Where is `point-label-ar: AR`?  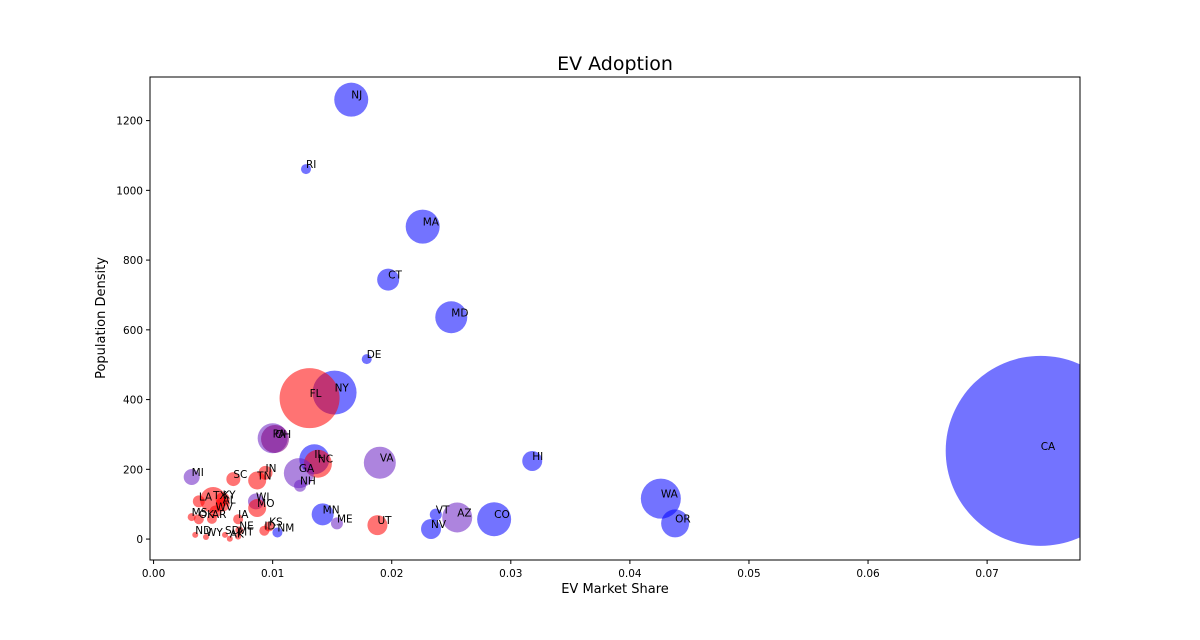 point-label-ar: AR is located at coordinates (219, 515).